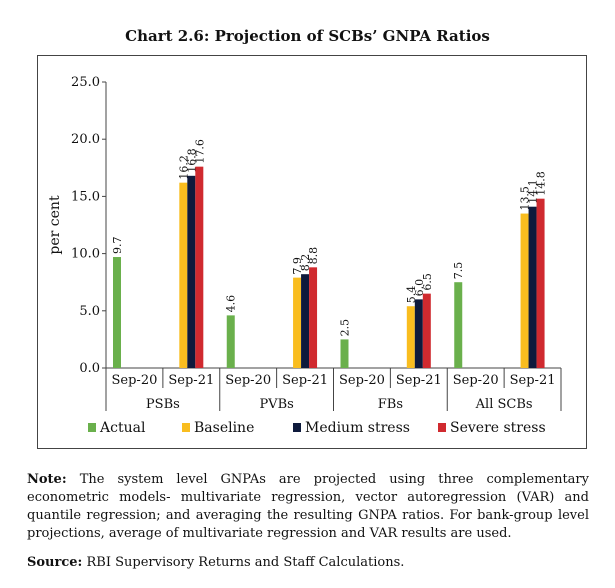 This screenshot has width=615, height=588. What do you see at coordinates (305, 263) in the screenshot?
I see `data-label: 8.2` at bounding box center [305, 263].